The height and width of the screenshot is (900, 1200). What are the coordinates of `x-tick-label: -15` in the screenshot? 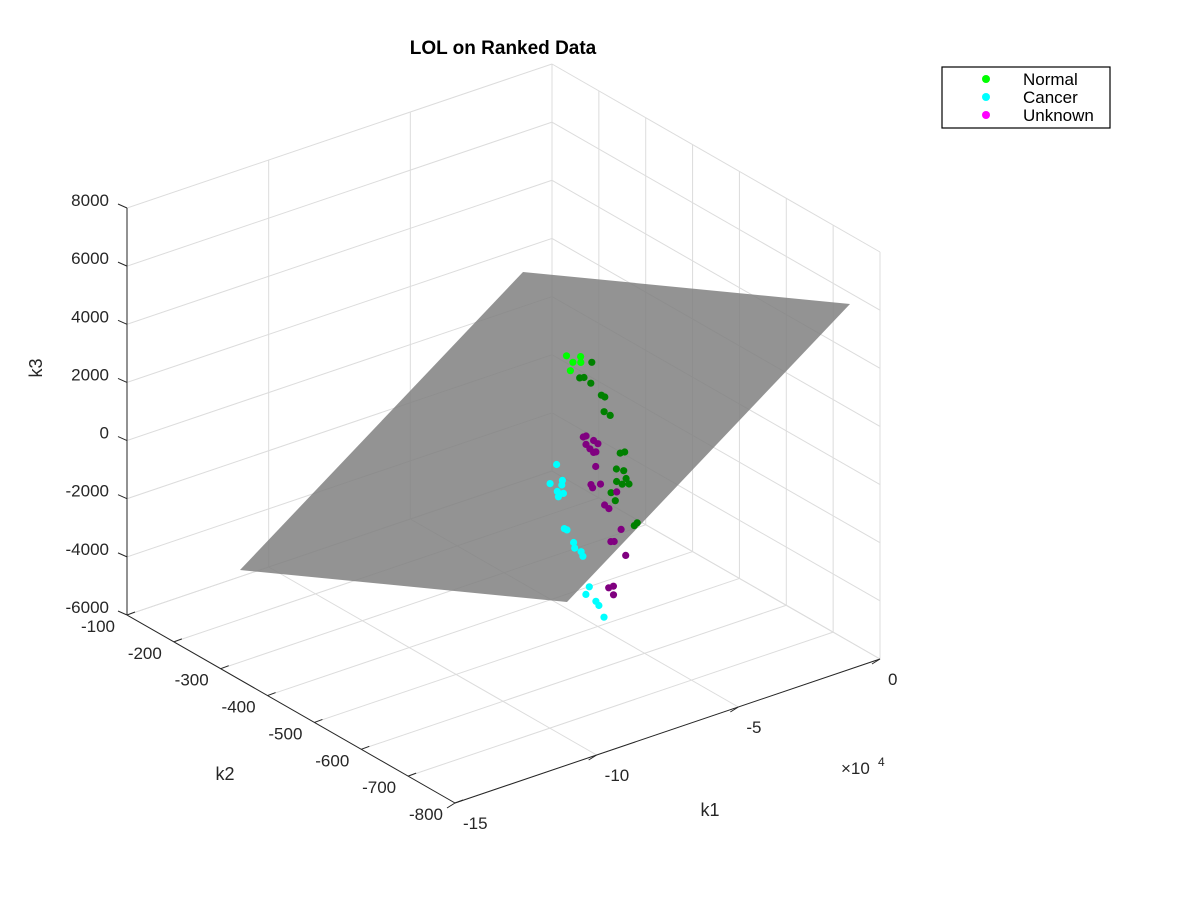 It's located at (475, 823).